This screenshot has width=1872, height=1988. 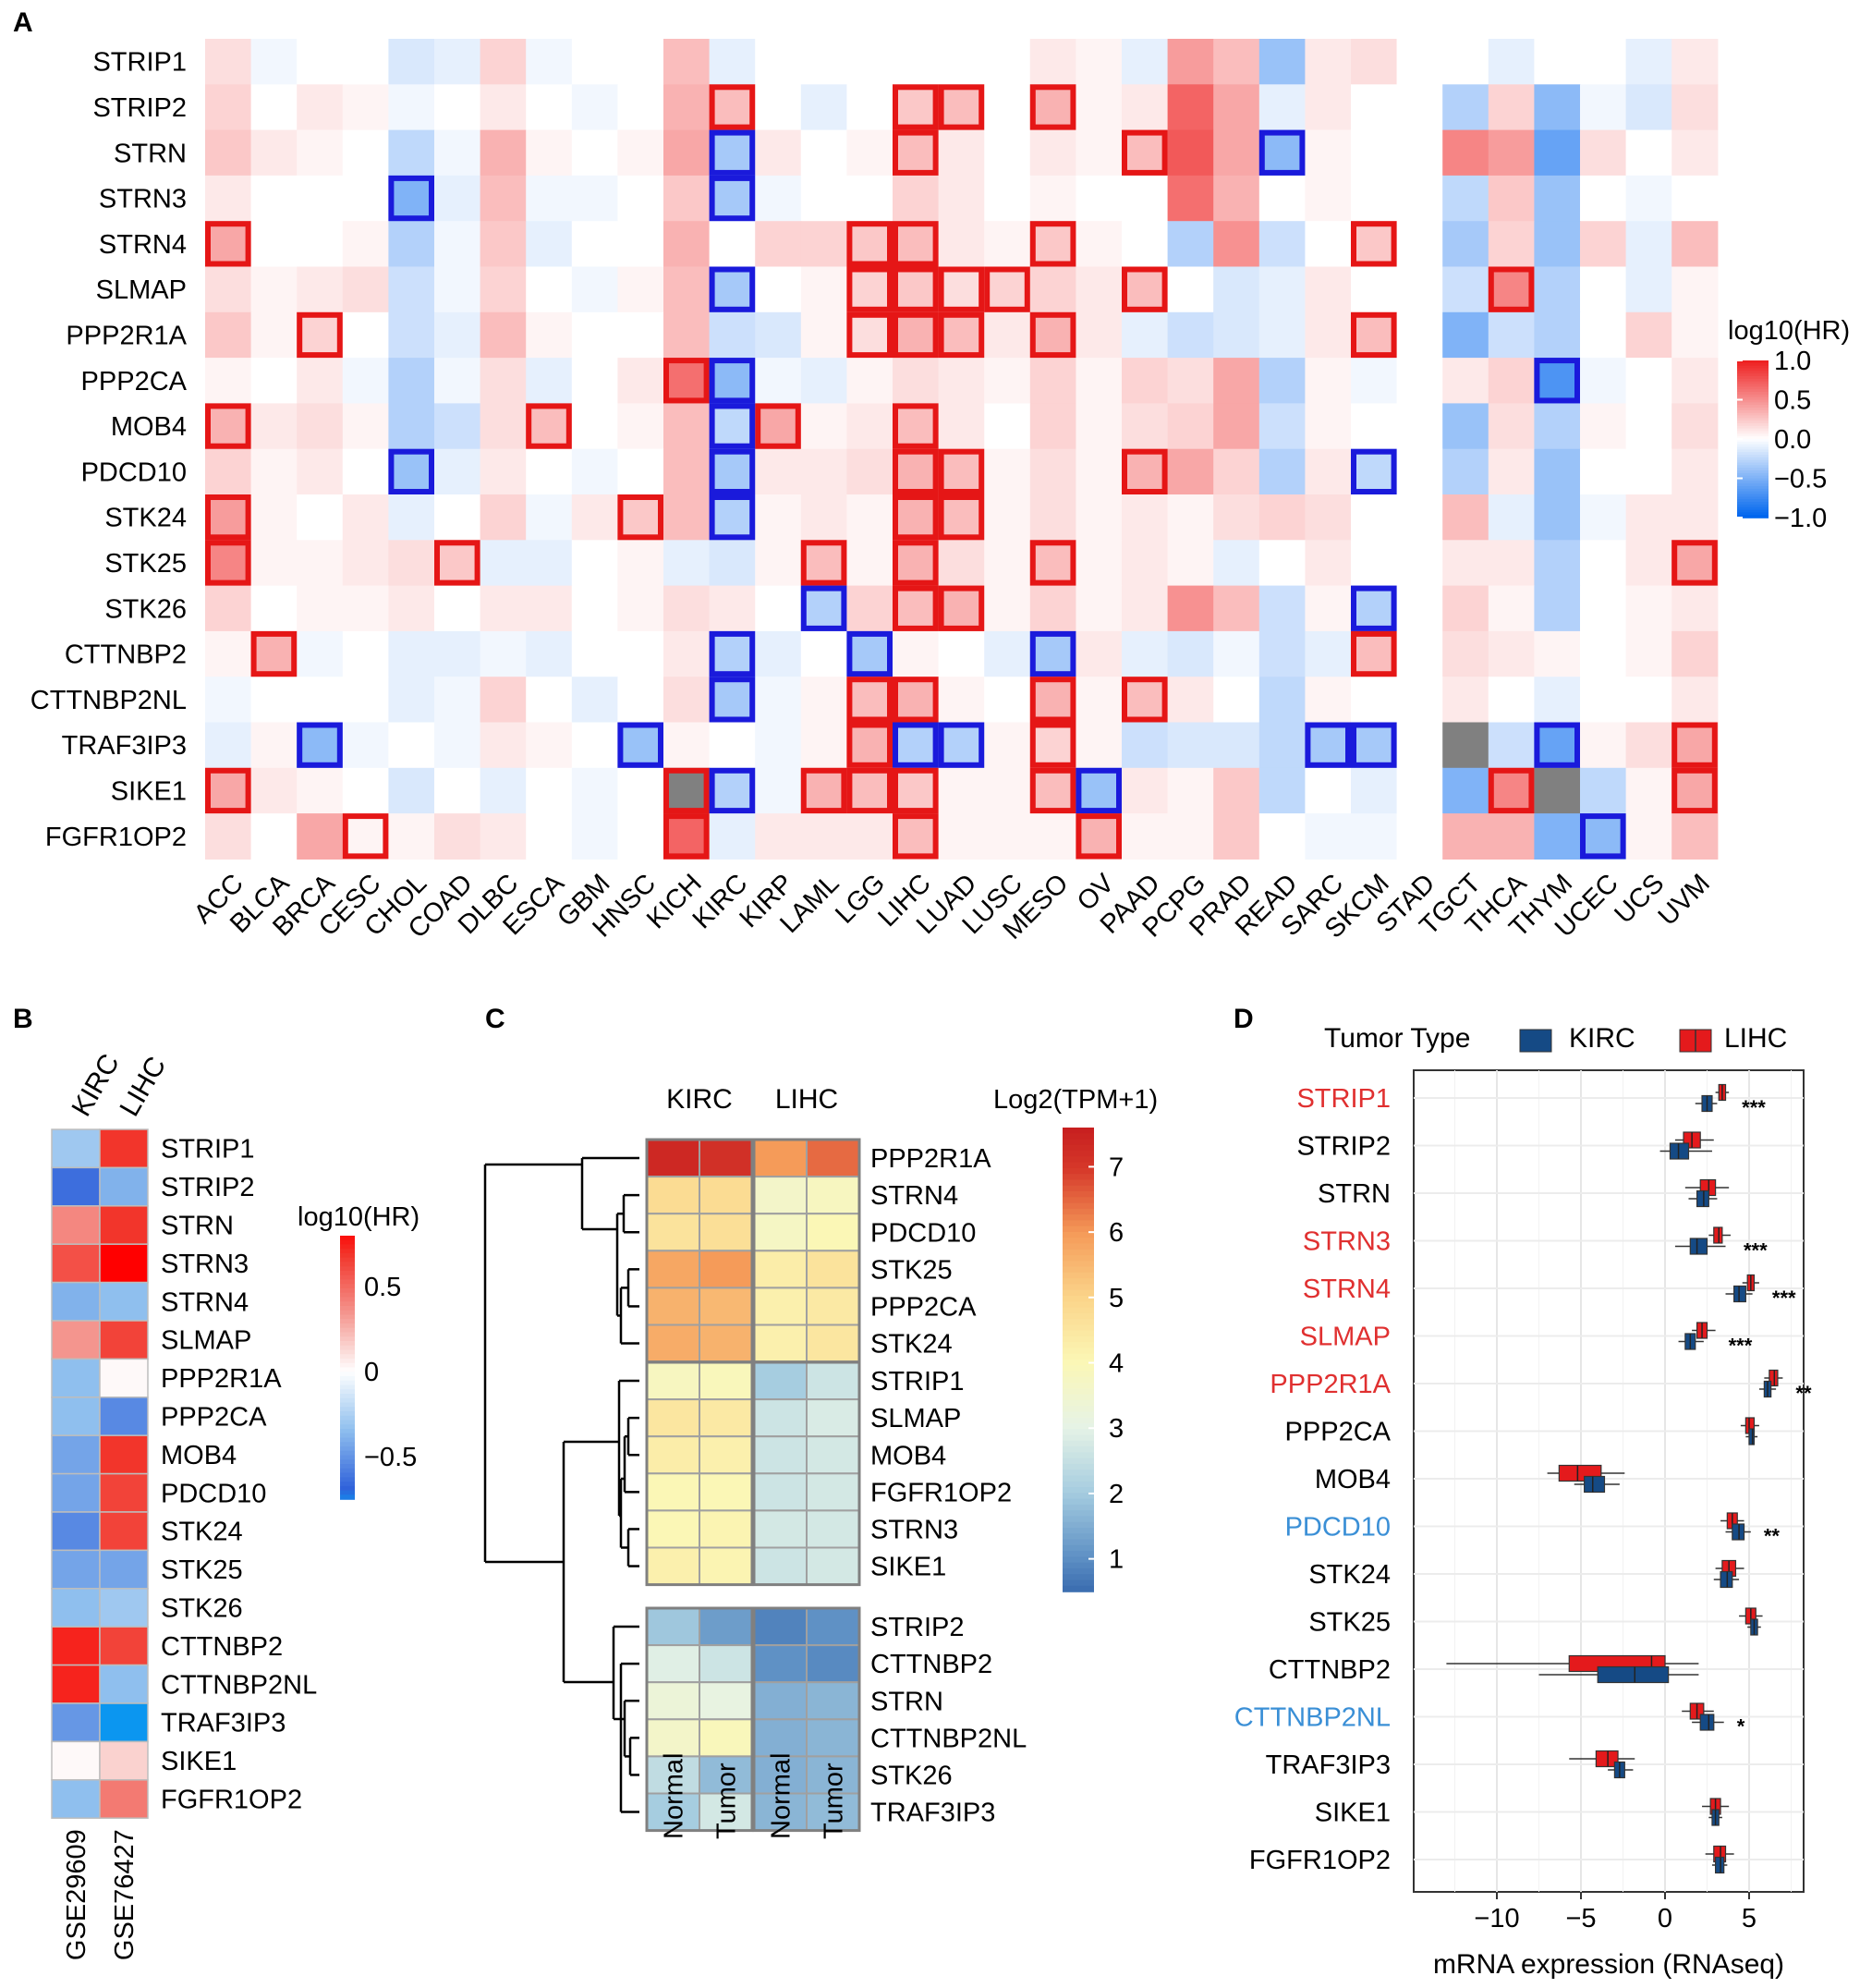 What do you see at coordinates (914, 1529) in the screenshot?
I see `row-label: STRN3` at bounding box center [914, 1529].